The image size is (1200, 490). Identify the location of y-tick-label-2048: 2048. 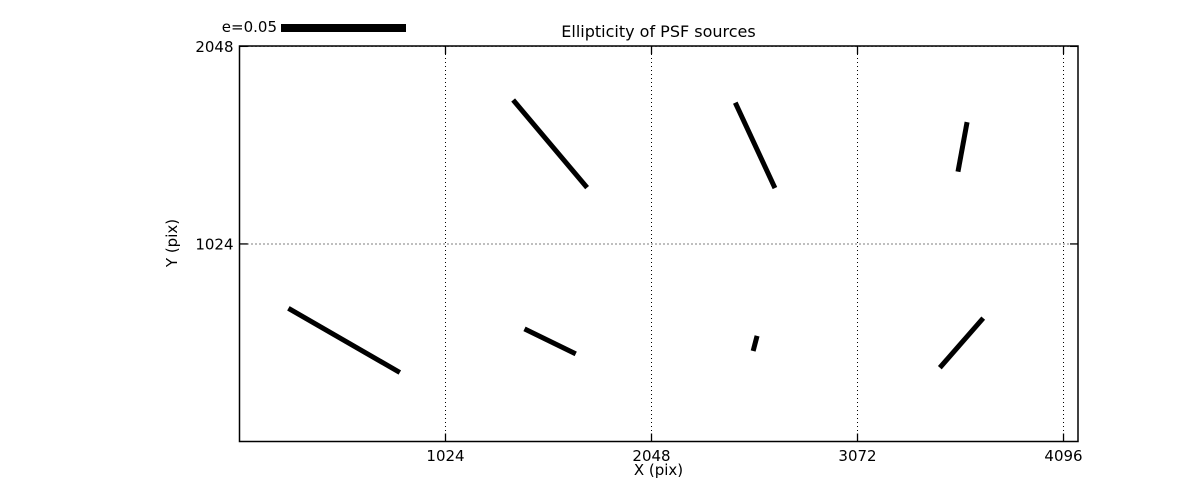
(214, 47).